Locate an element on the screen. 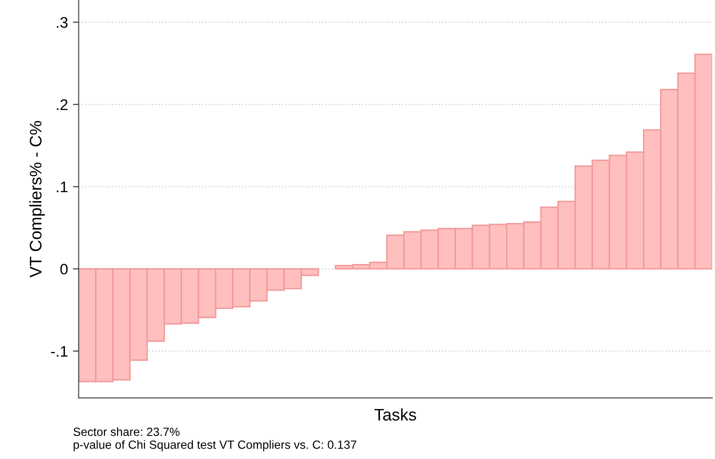  y-tick-label: -.1 is located at coordinates (59, 351).